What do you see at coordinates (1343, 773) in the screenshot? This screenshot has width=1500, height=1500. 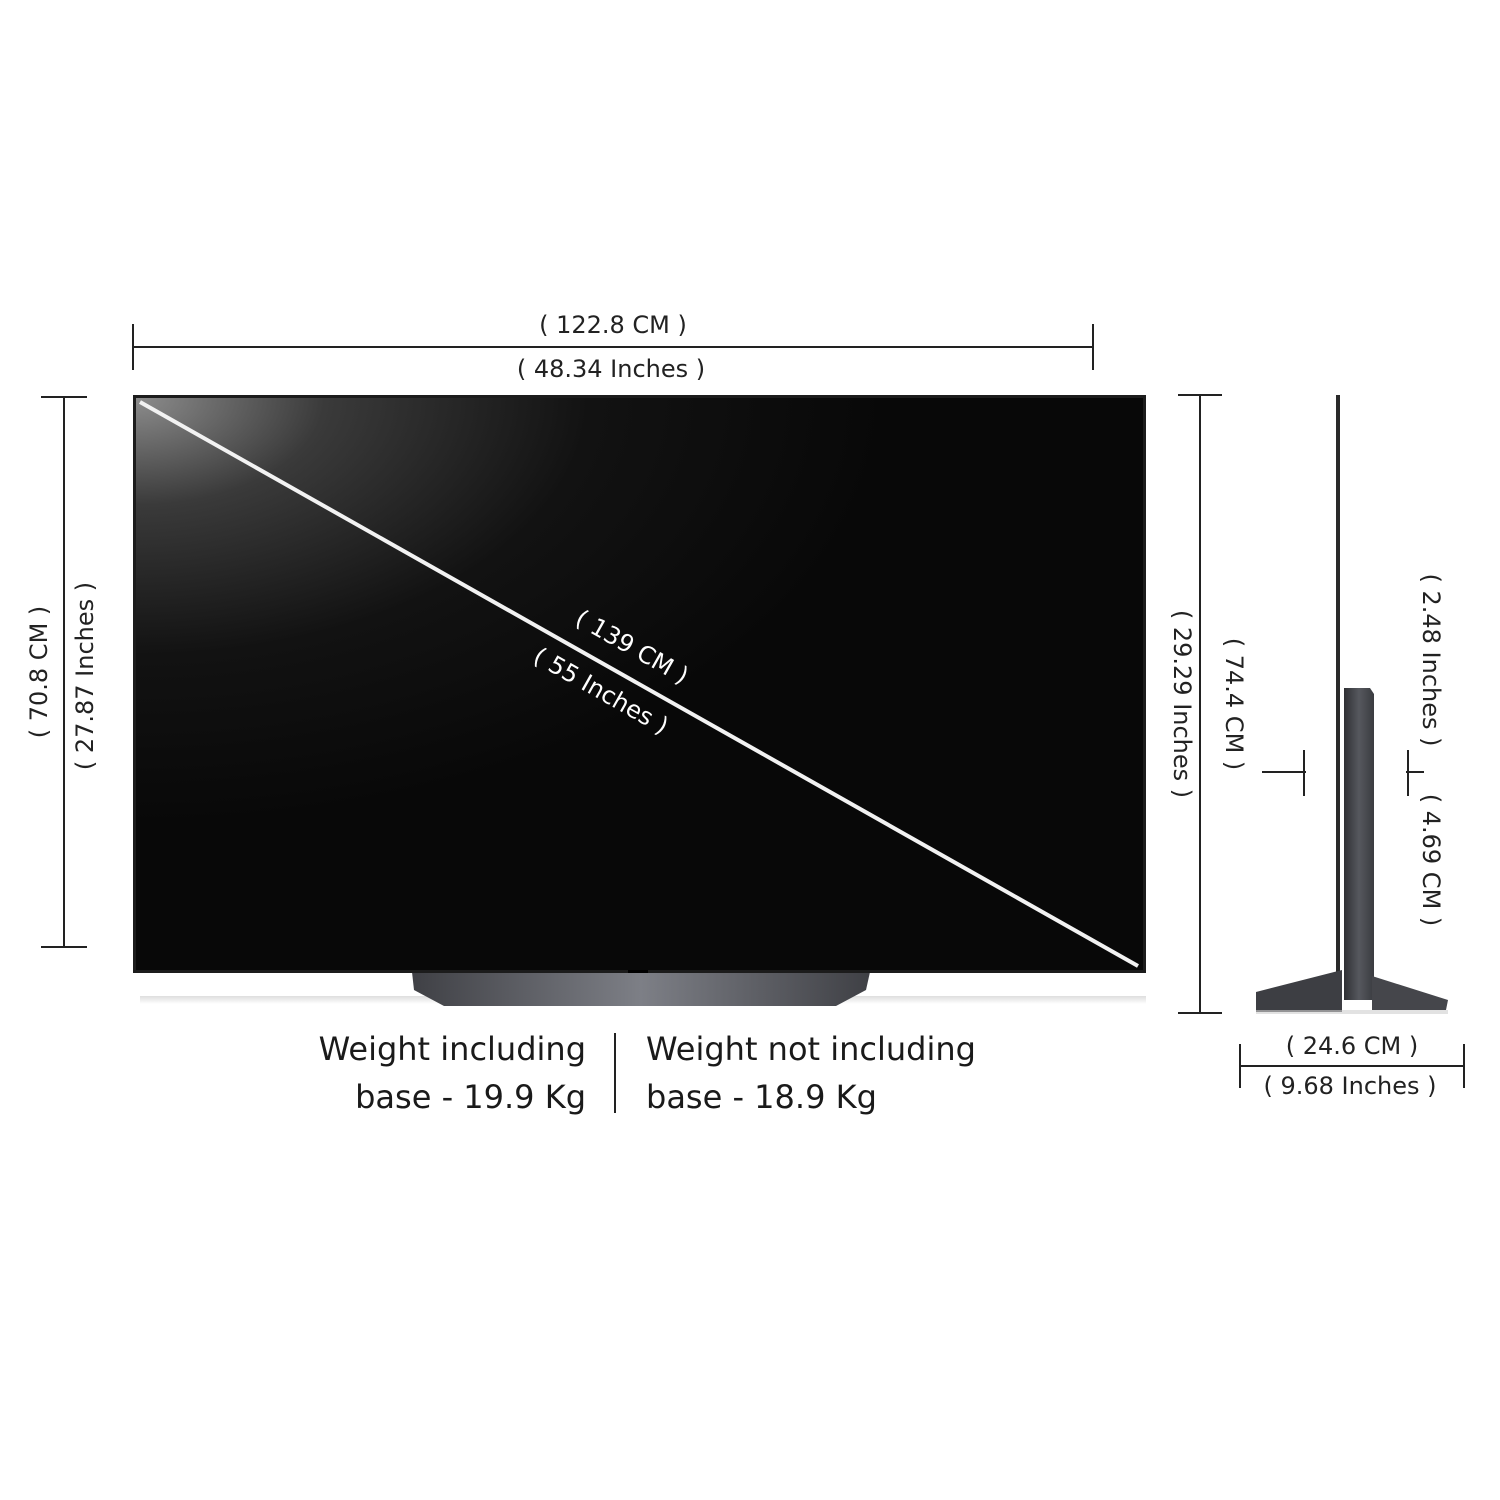 I see `panel-depth-marker` at bounding box center [1343, 773].